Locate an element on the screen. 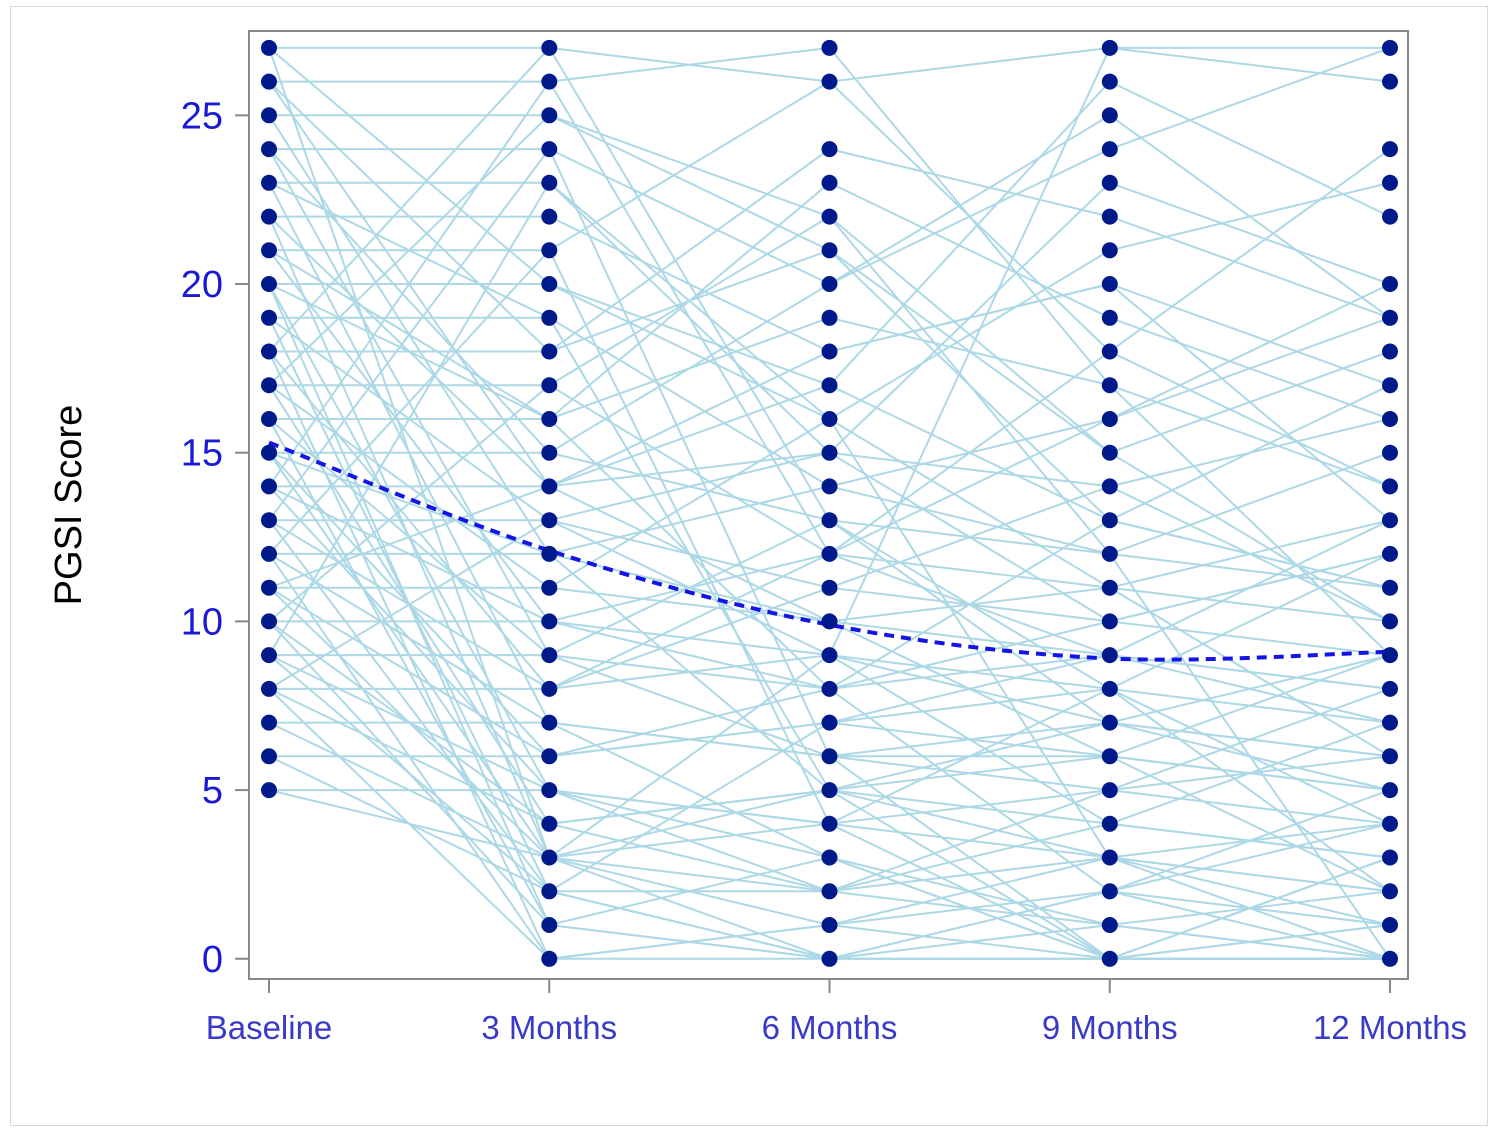 This screenshot has width=1492, height=1132. y-tick-label: 0 is located at coordinates (212, 960).